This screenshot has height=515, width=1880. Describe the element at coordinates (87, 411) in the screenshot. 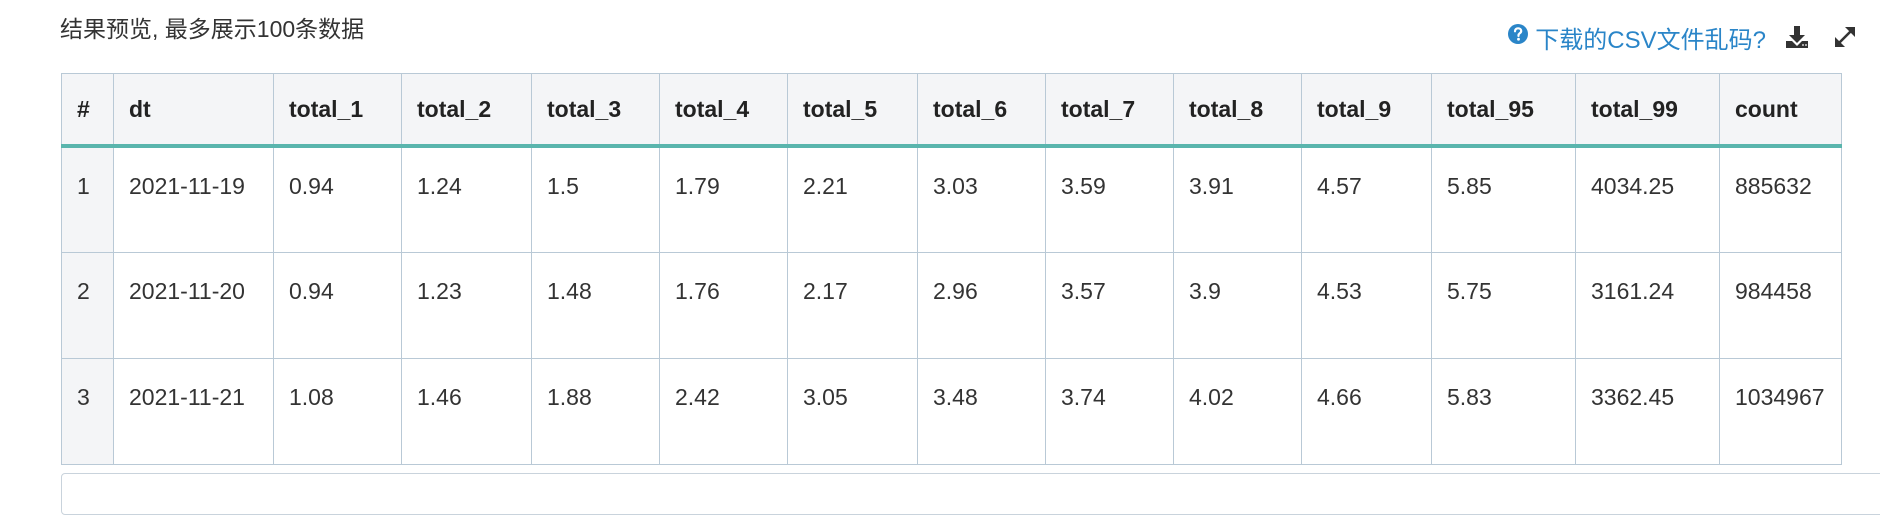

I see `row-number-cell: 3` at that location.